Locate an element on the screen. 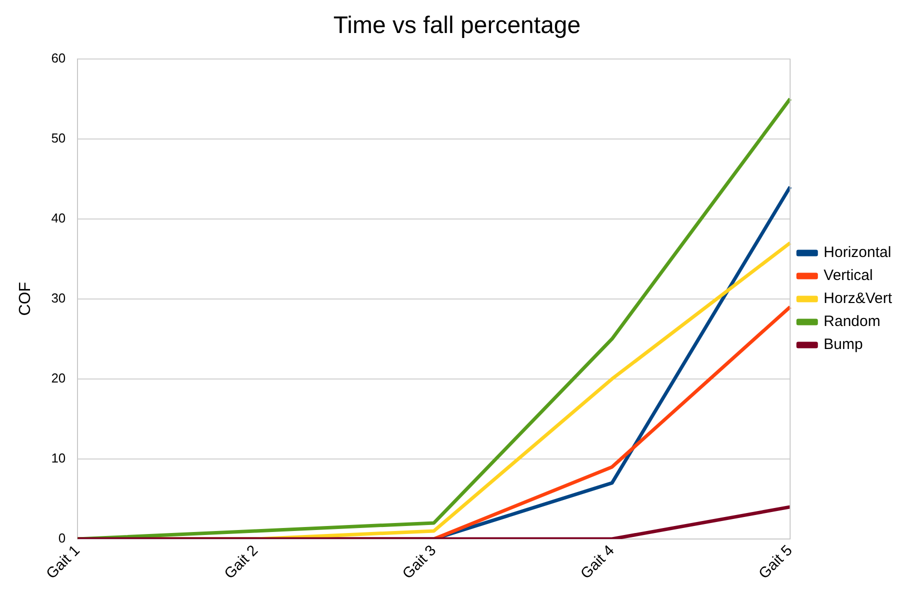 The height and width of the screenshot is (594, 916). x-tick-label: Gait 2 is located at coordinates (241, 562).